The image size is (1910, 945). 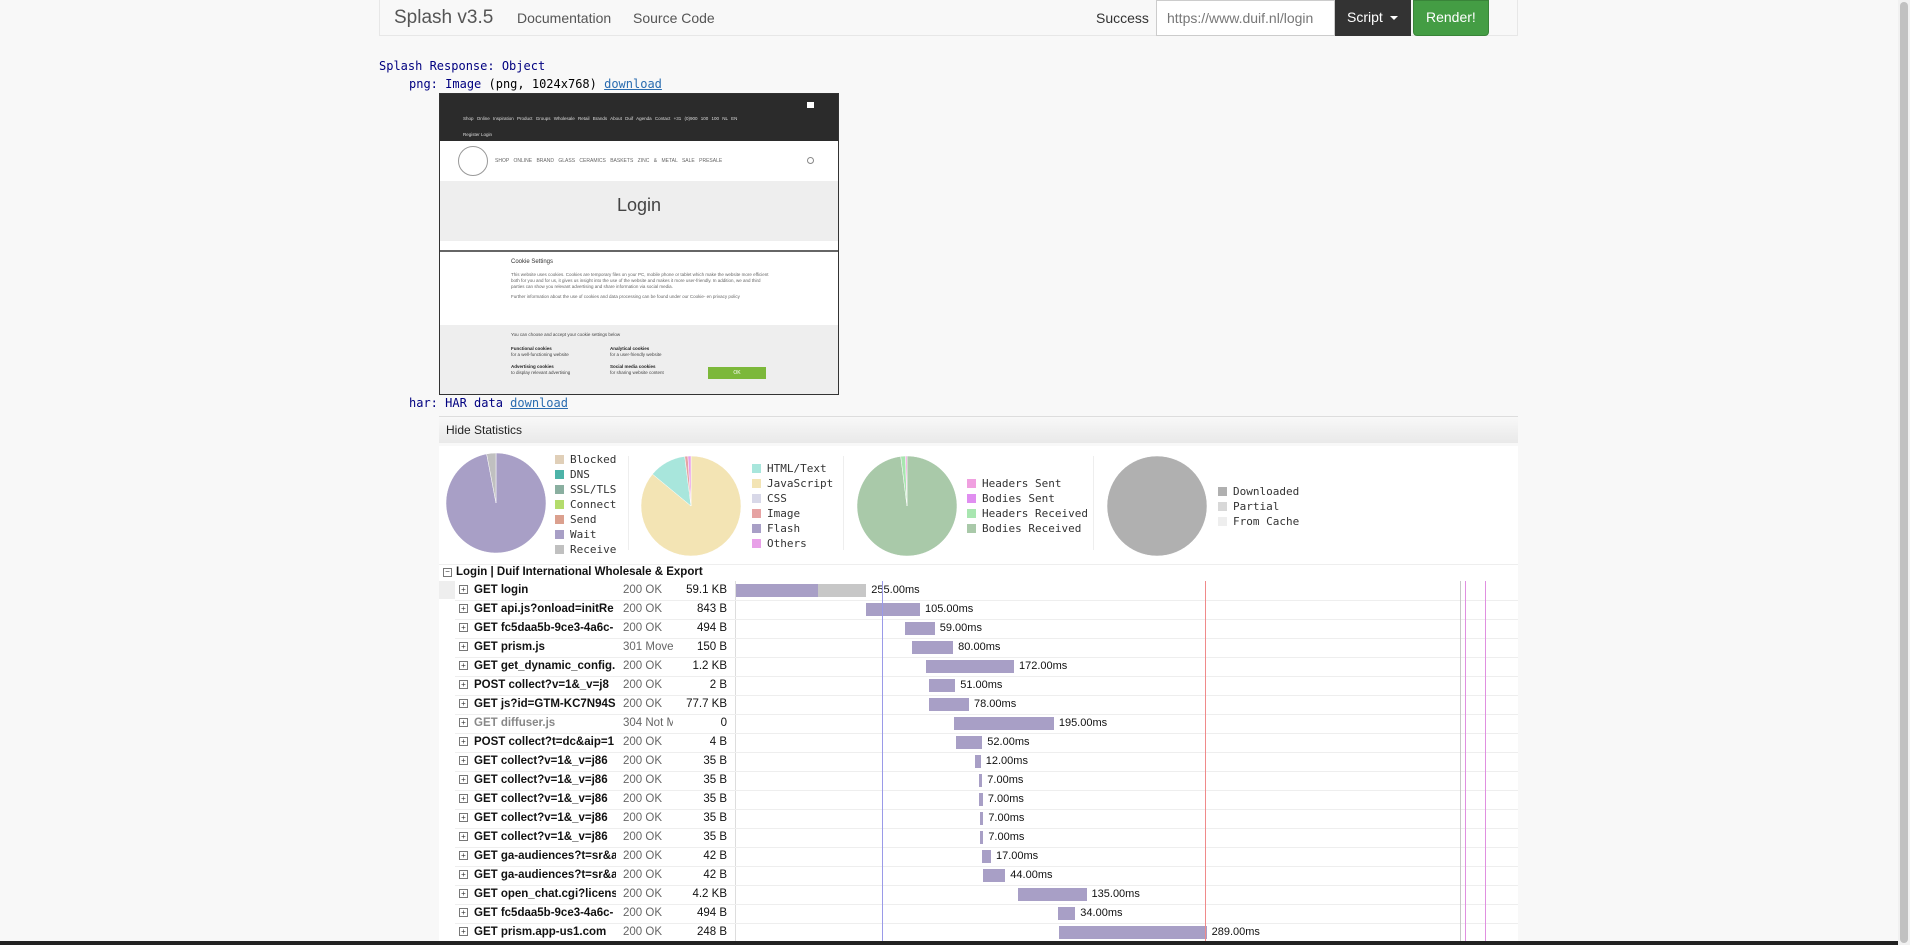 I want to click on entry-duration: 17.00ms, so click(x=1017, y=856).